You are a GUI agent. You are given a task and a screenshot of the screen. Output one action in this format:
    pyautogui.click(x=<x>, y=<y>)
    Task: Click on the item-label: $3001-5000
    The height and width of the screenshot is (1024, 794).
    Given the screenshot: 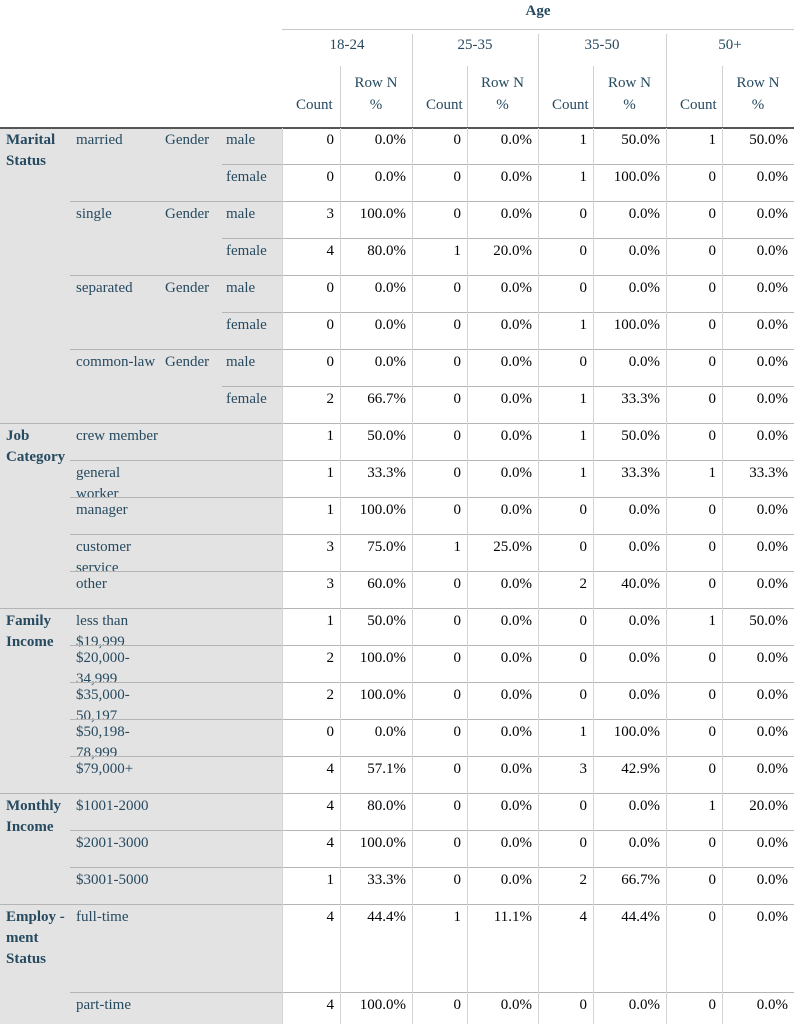 What is the action you would take?
    pyautogui.click(x=112, y=880)
    